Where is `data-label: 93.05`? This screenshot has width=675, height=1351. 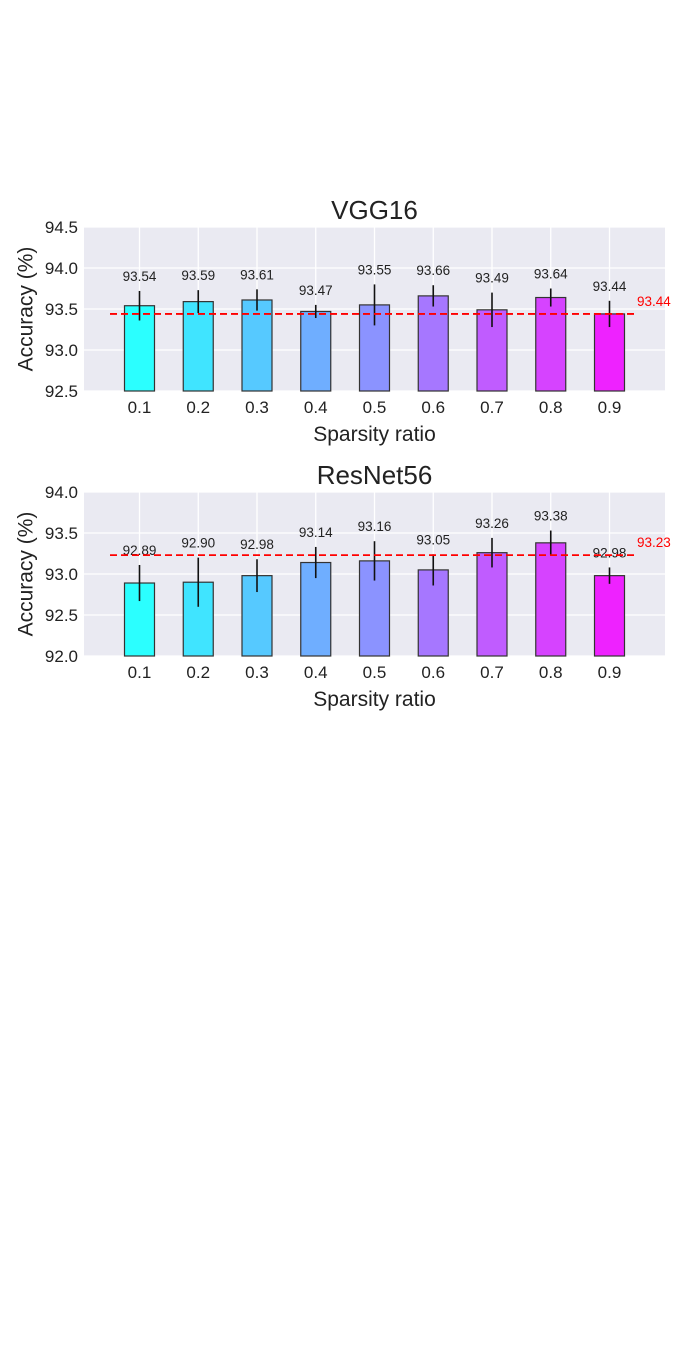 data-label: 93.05 is located at coordinates (433, 539).